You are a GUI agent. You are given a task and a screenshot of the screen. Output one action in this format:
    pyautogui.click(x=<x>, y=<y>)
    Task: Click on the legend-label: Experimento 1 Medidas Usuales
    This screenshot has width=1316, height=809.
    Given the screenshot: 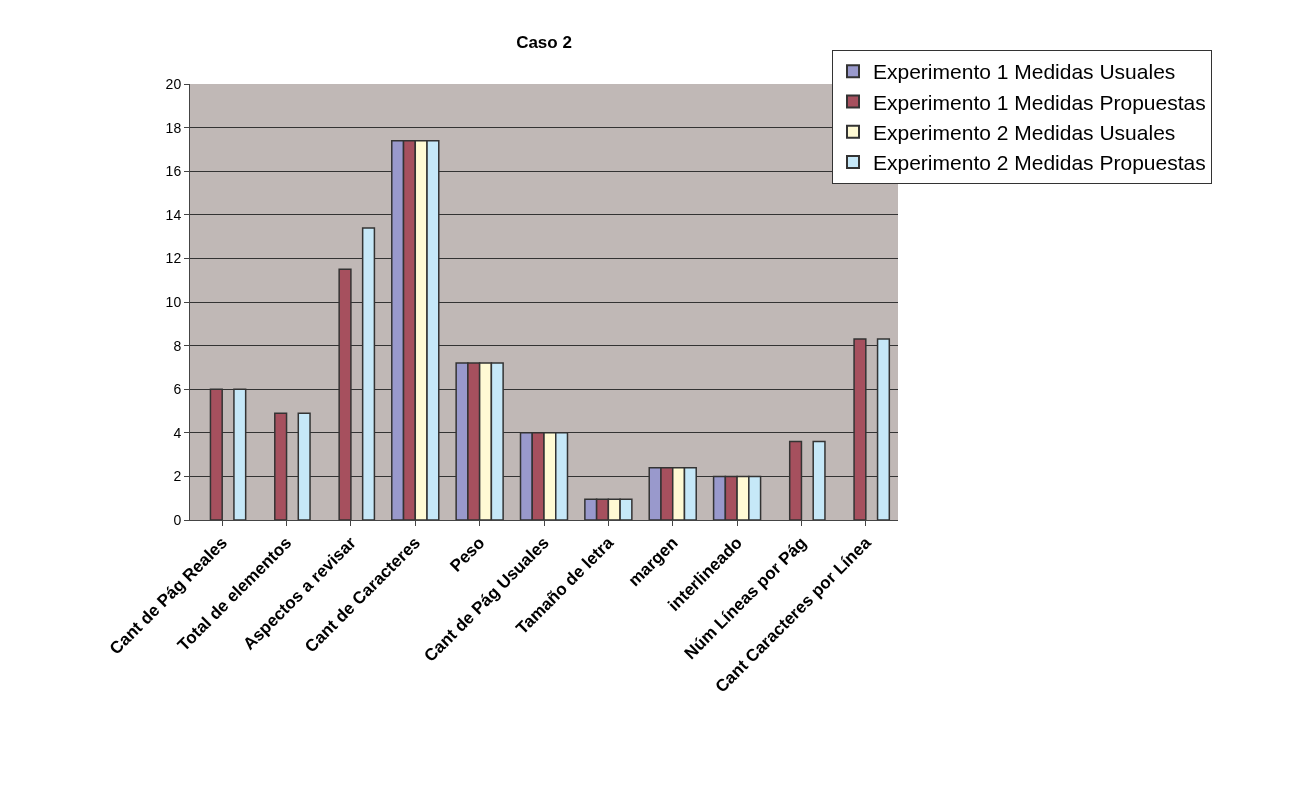 What is the action you would take?
    pyautogui.click(x=1024, y=72)
    